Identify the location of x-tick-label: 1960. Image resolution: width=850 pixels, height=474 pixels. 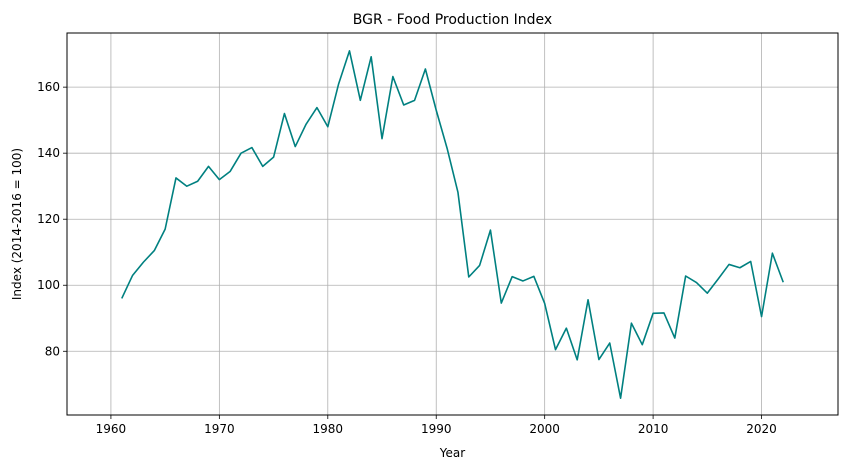
(111, 429).